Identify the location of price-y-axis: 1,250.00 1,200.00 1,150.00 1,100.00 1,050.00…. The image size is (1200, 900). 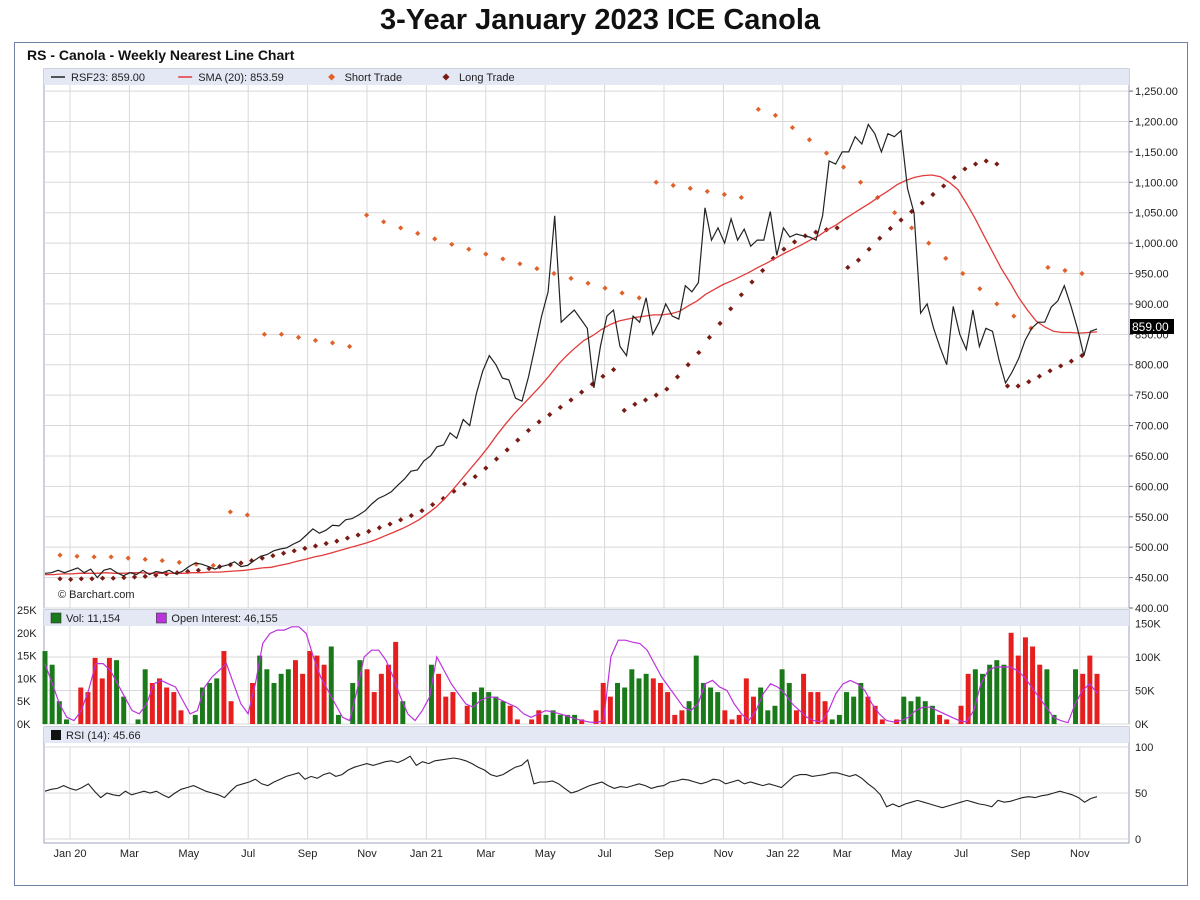
(1153, 350).